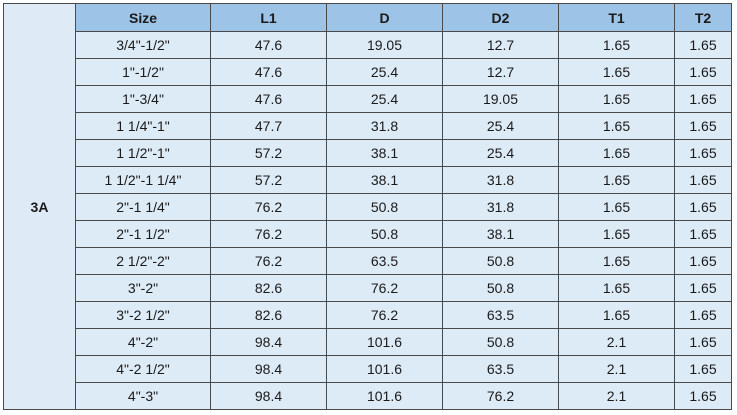 Image resolution: width=737 pixels, height=415 pixels. I want to click on data-row: 2 1/2"-2" 76.2 63.5 50.8 1.65 1.65, so click(368, 261).